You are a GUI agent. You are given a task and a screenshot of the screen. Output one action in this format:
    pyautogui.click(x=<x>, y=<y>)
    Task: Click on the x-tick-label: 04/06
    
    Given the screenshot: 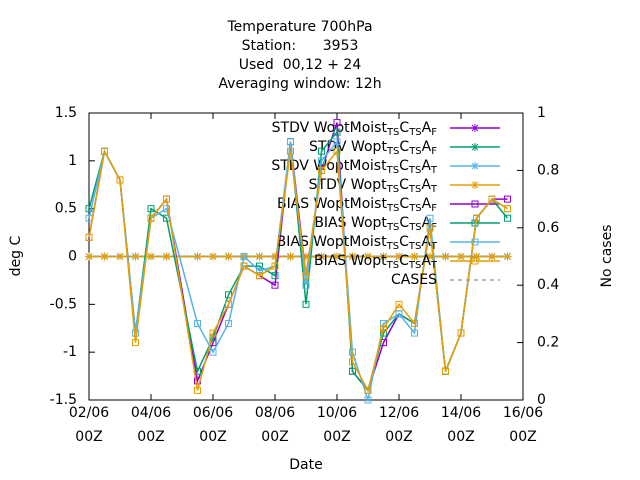 What is the action you would take?
    pyautogui.click(x=151, y=413)
    